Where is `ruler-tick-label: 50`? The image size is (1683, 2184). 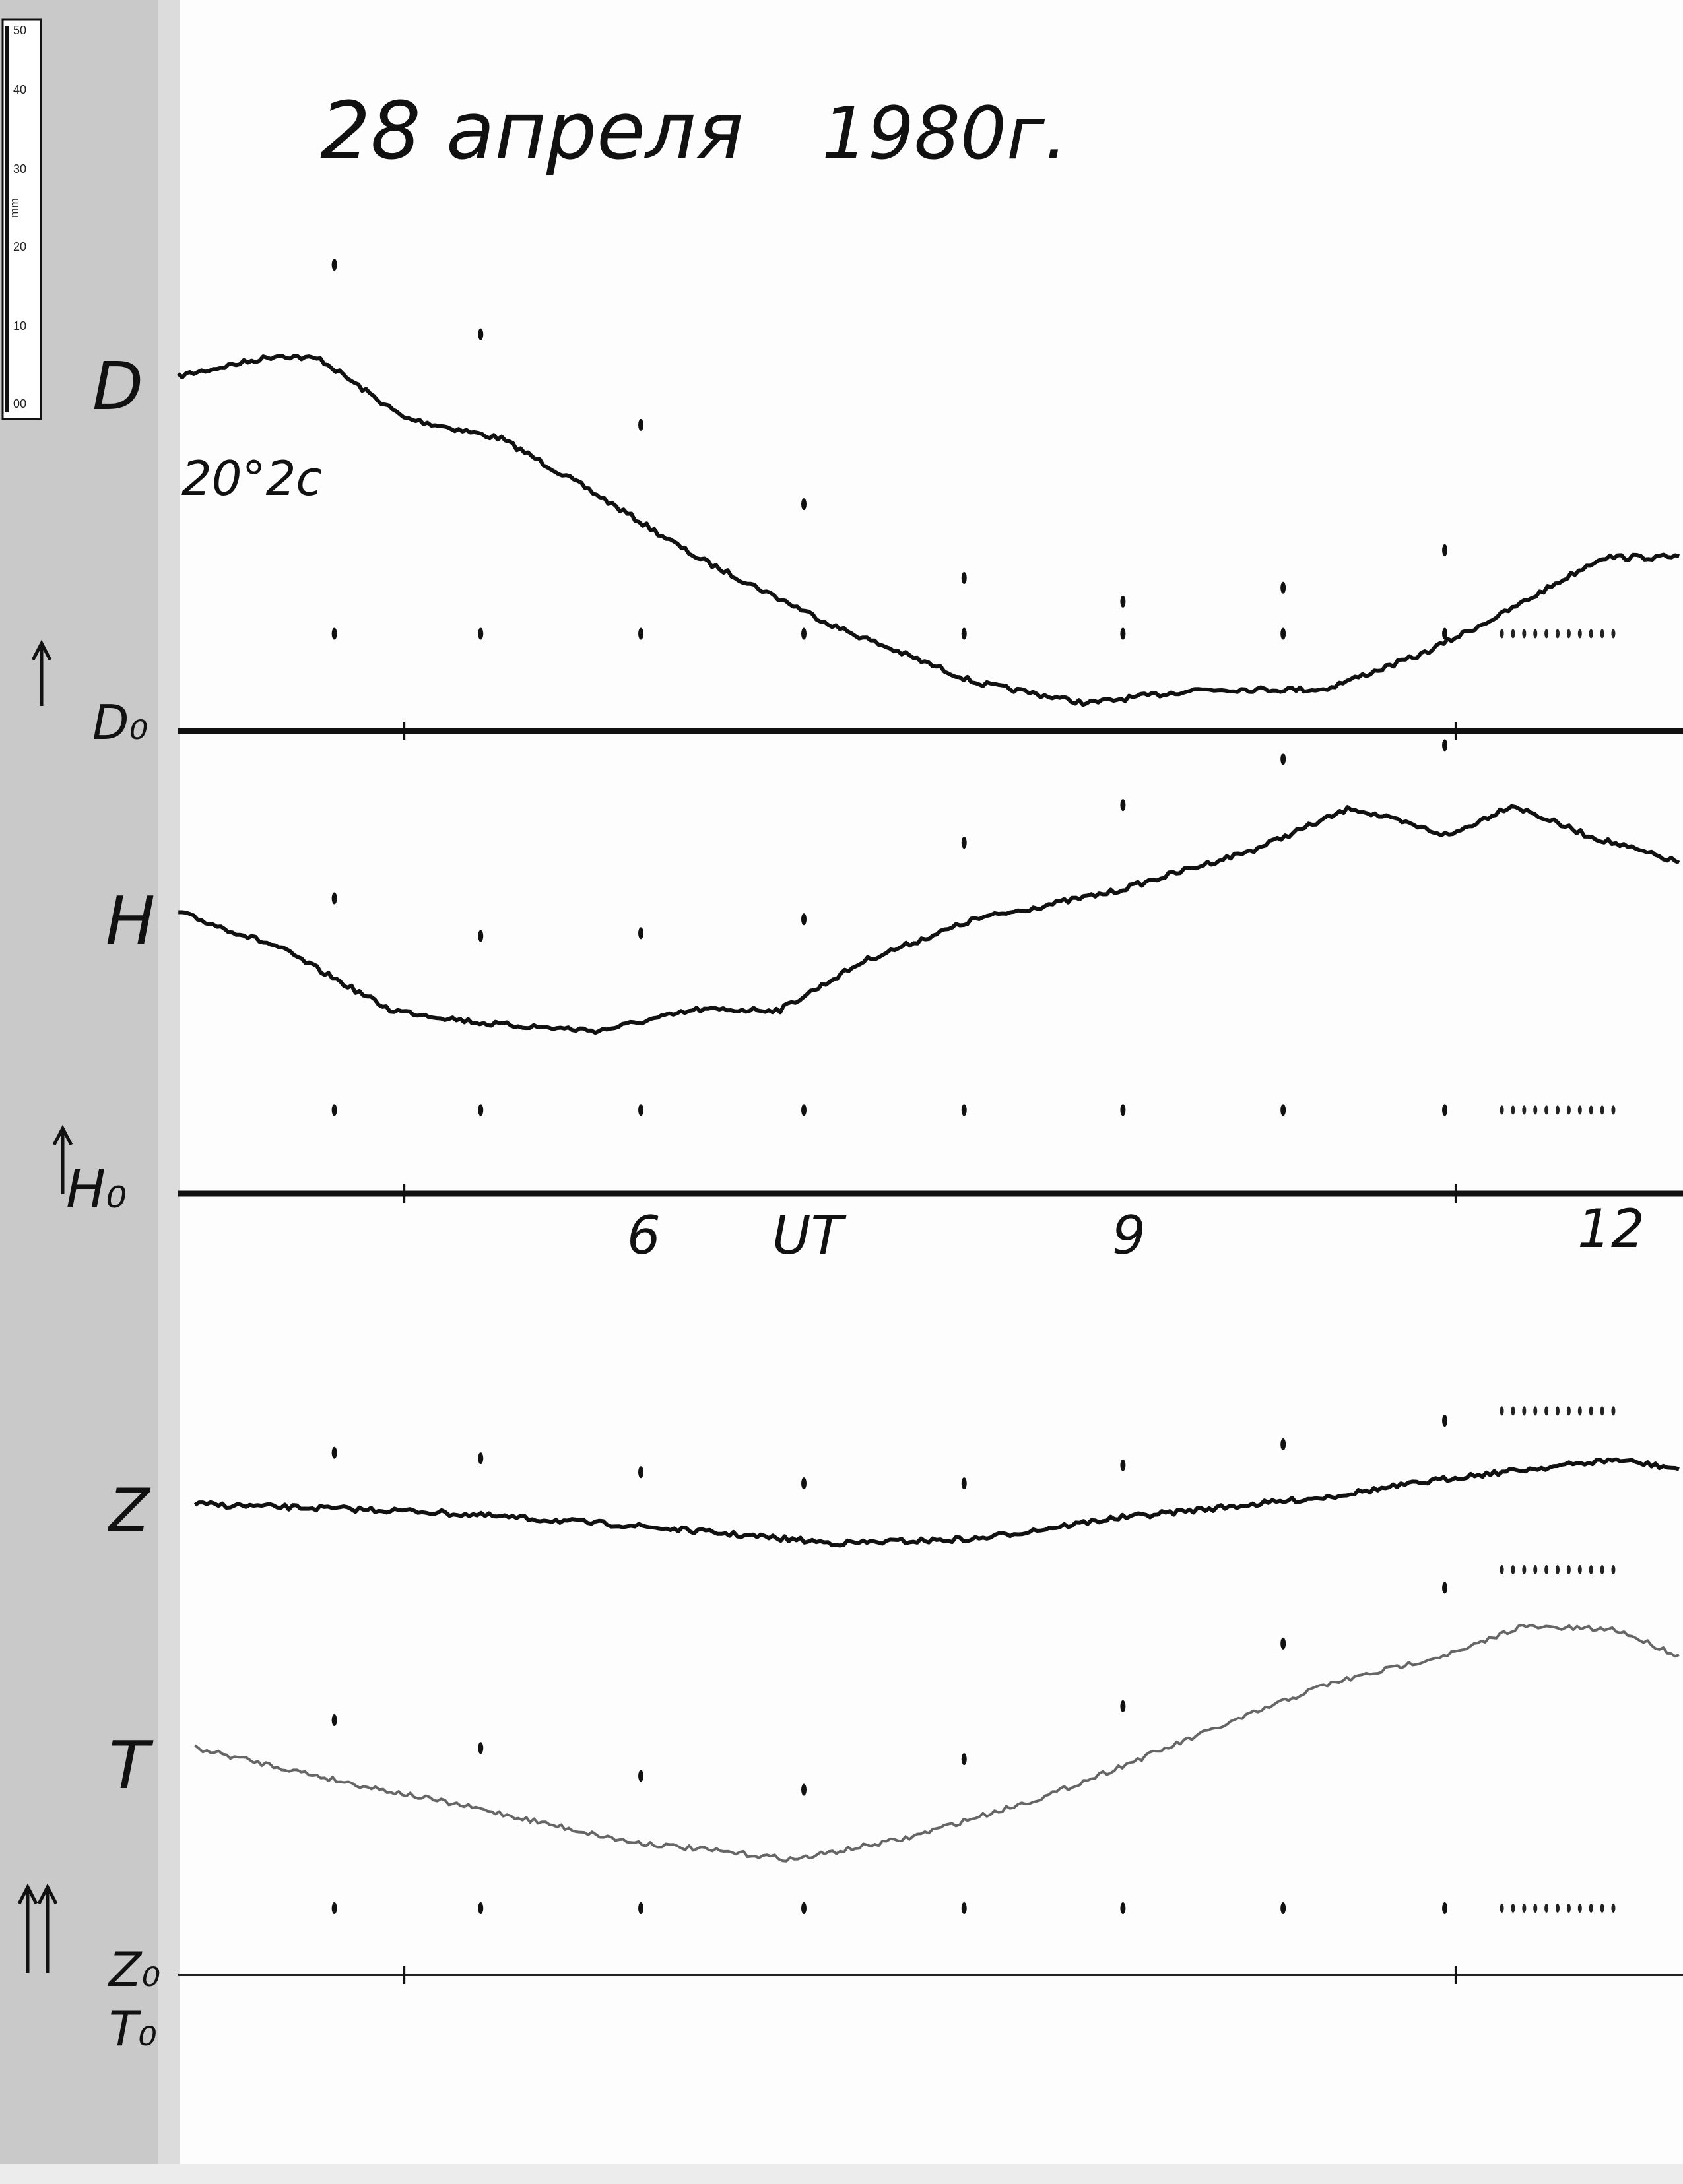 ruler-tick-label: 50 is located at coordinates (19, 30).